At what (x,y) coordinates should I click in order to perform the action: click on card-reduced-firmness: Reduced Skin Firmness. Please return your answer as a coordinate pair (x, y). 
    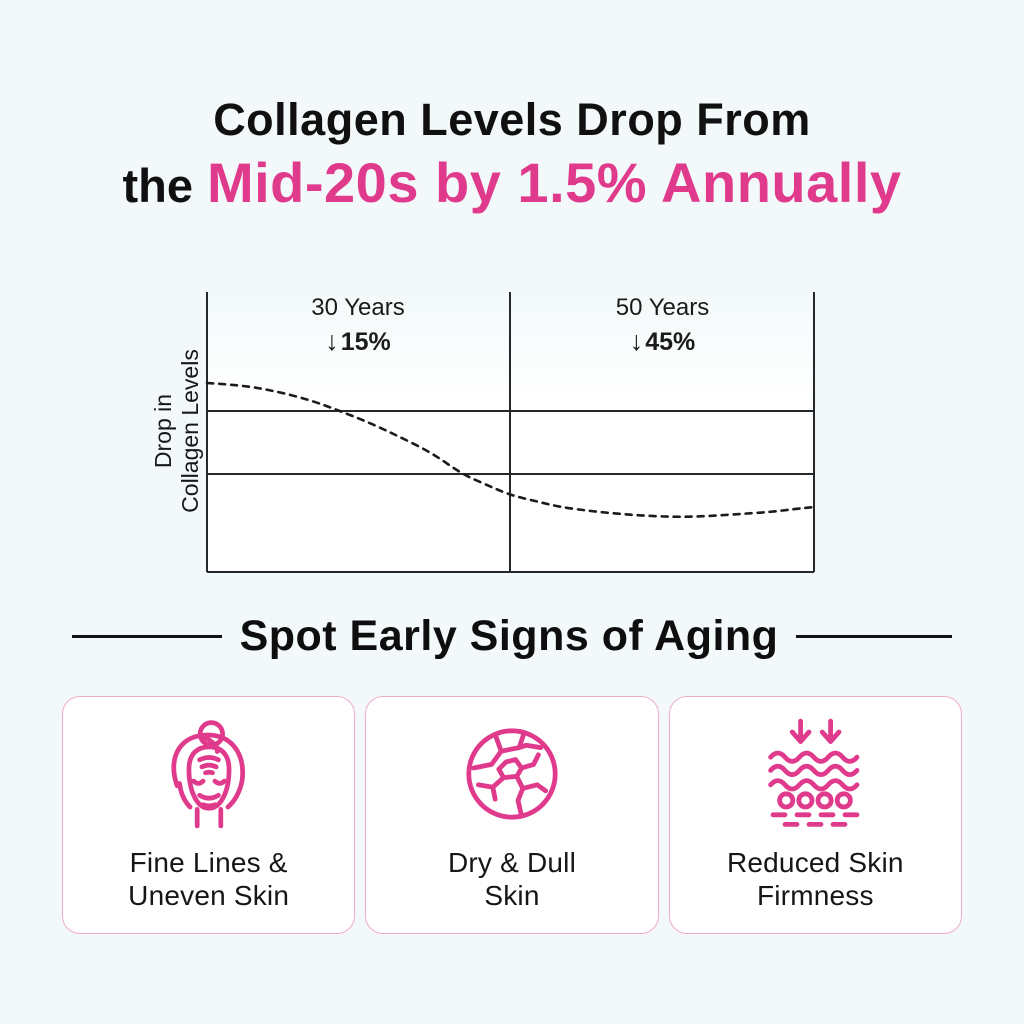
    Looking at the image, I should click on (815, 815).